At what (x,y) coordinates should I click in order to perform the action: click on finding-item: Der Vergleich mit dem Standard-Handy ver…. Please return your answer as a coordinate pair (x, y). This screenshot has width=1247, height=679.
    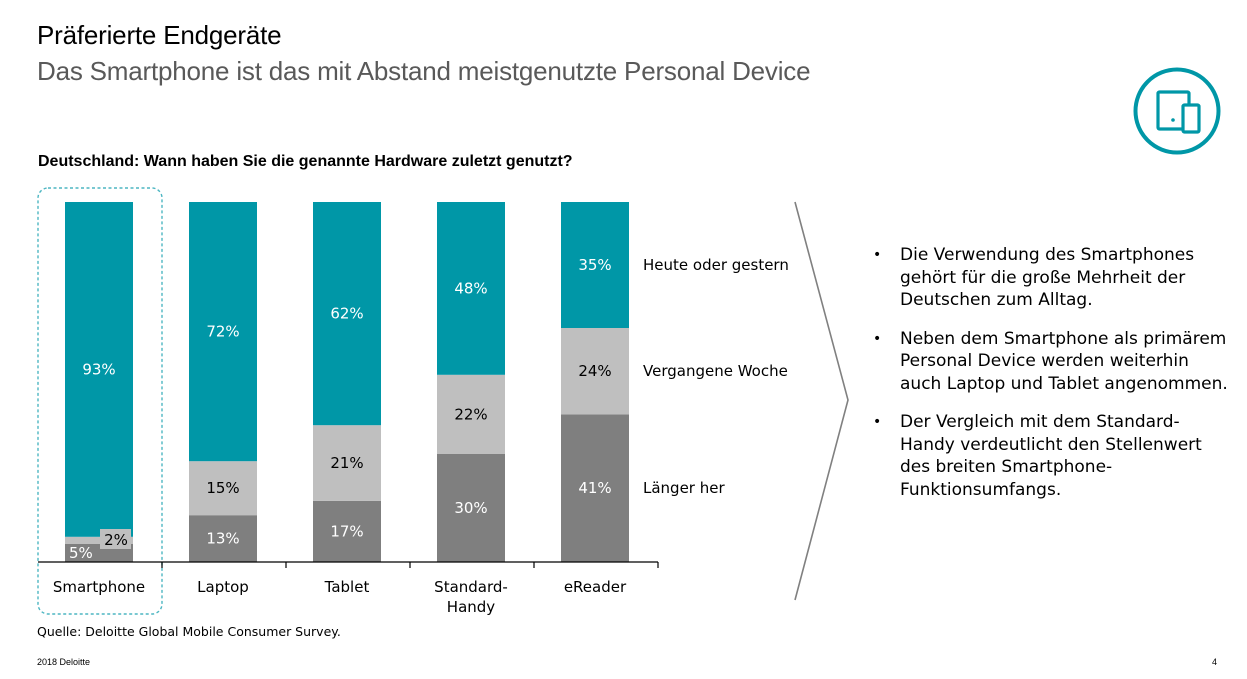
    Looking at the image, I should click on (1053, 456).